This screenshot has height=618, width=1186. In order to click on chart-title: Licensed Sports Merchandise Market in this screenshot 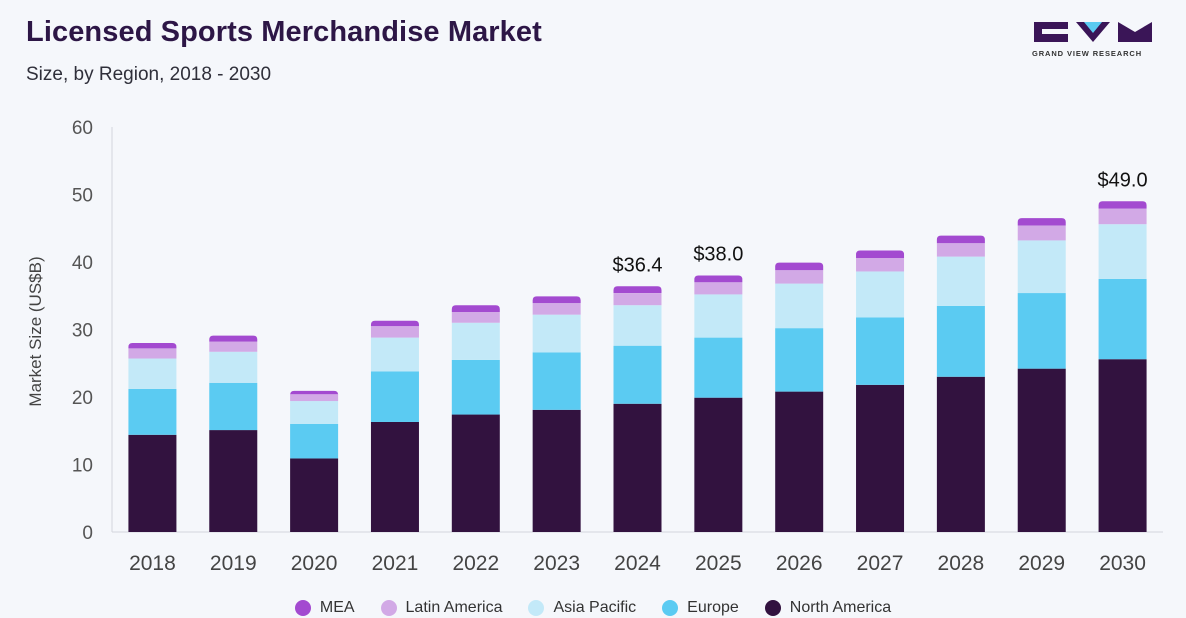, I will do `click(284, 32)`.